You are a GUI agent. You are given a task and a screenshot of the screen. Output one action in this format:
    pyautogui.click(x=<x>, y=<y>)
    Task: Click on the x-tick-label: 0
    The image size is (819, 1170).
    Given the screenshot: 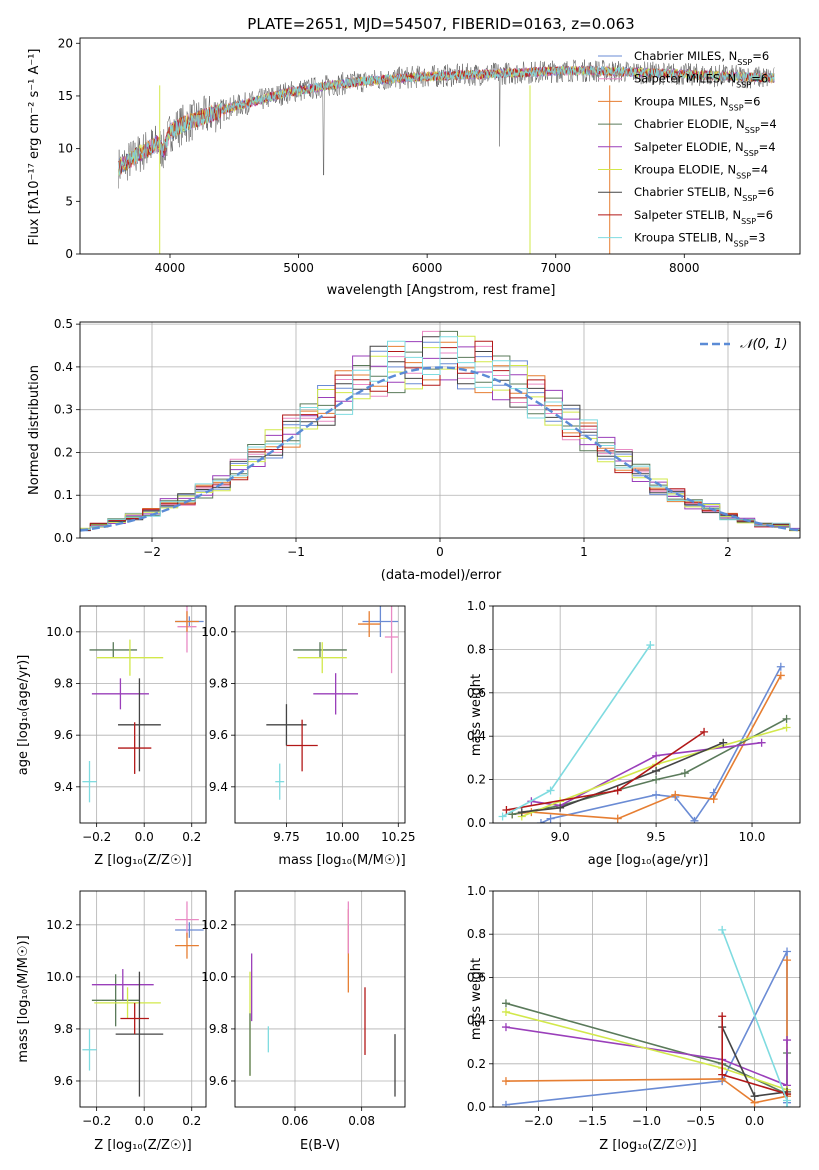 What is the action you would take?
    pyautogui.click(x=440, y=552)
    